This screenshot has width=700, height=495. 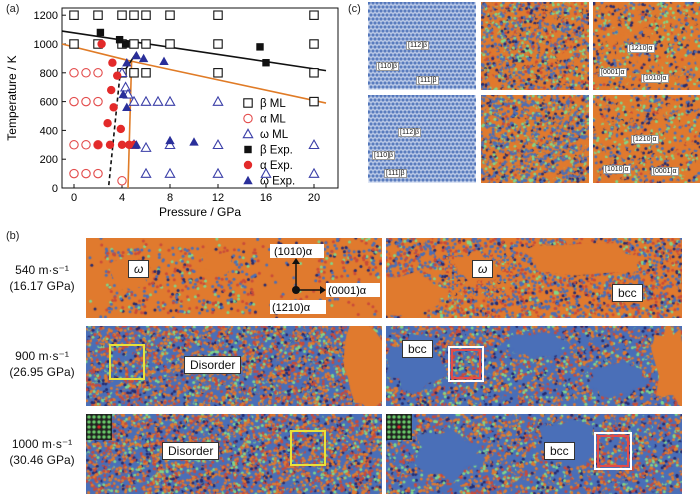 I want to click on direction-label: [1210]α, so click(x=641, y=48).